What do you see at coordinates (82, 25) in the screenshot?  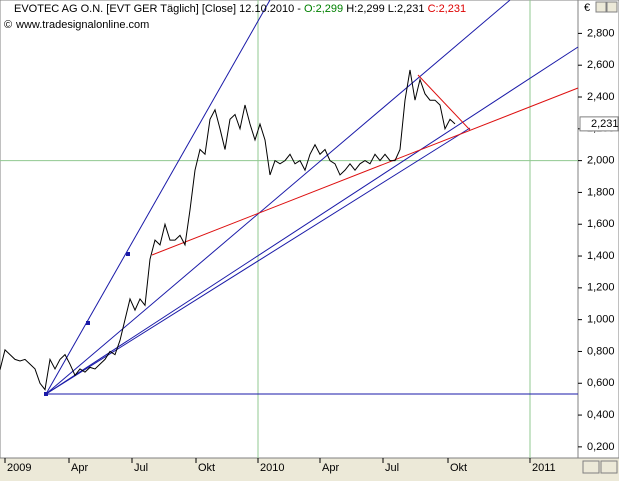 I see `subtitle: www.tradesignalonline.com` at bounding box center [82, 25].